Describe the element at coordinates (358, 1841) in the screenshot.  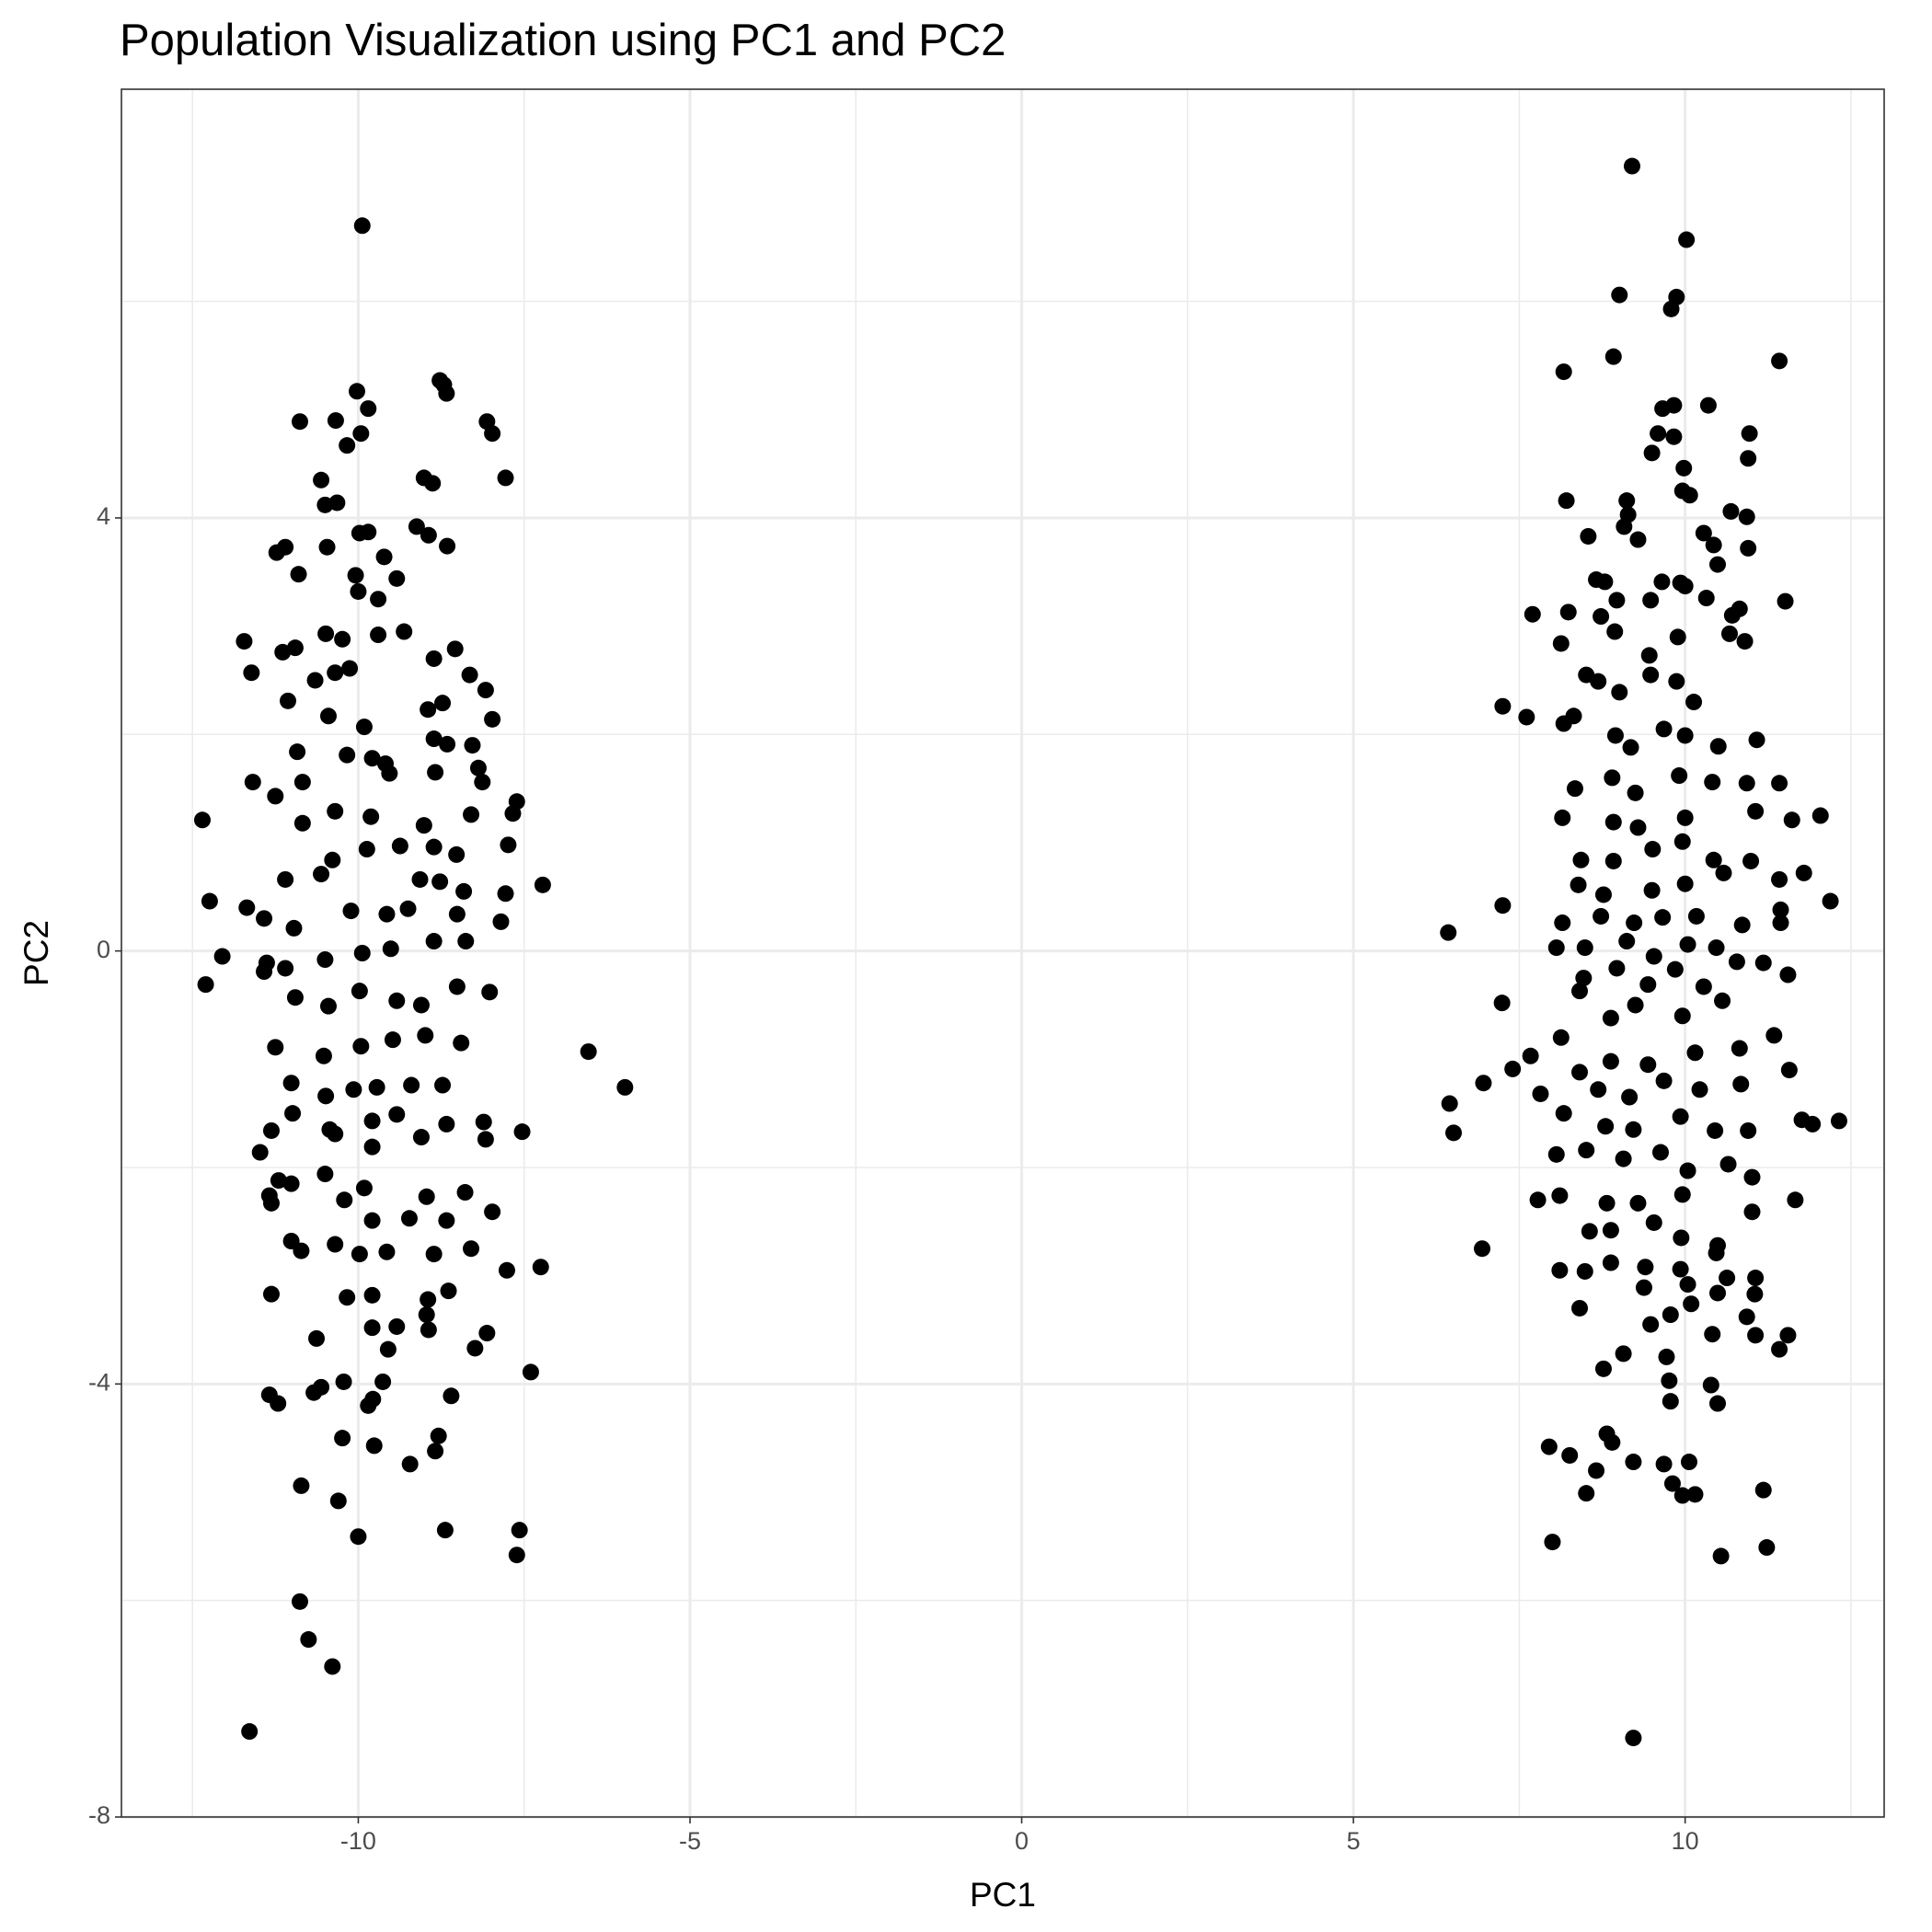
I see `x-tick-label: -10` at that location.